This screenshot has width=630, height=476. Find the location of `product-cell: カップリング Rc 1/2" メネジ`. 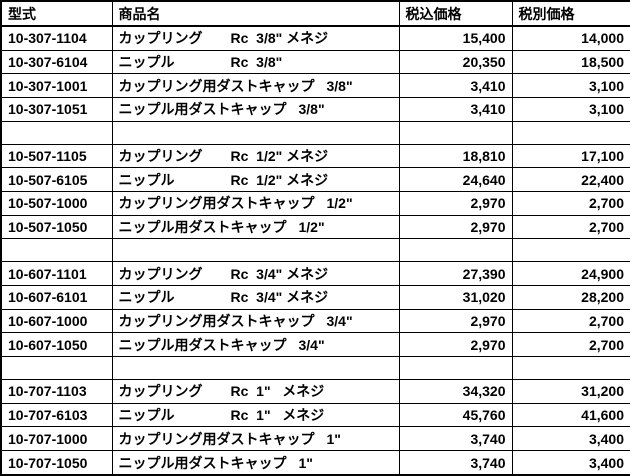

product-cell: カップリング Rc 1/2" メネジ is located at coordinates (255, 156).